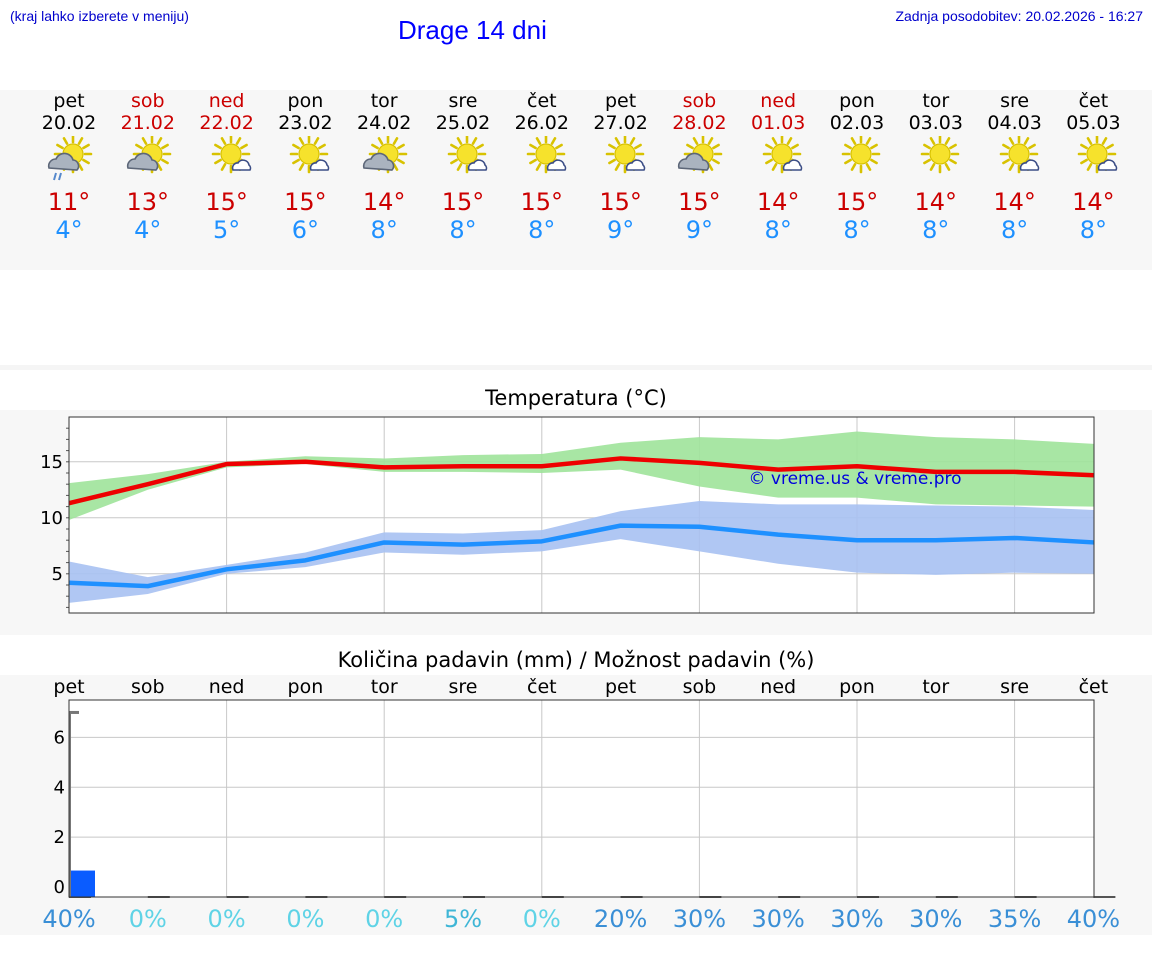 This screenshot has width=1152, height=975. I want to click on day-date: 28.02, so click(699, 123).